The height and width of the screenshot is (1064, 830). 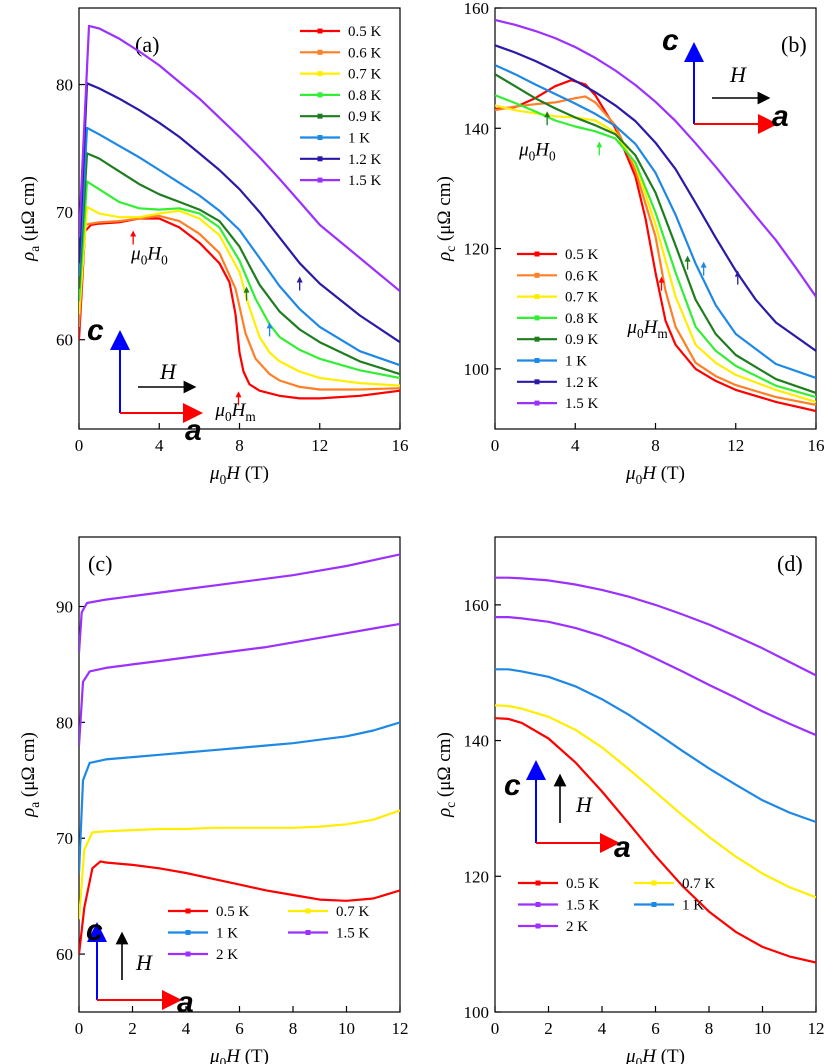 I want to click on series-line-1K, so click(x=655, y=746).